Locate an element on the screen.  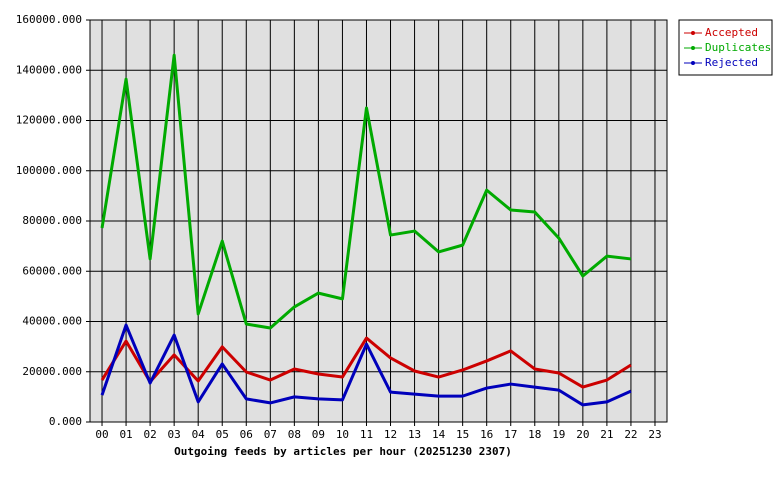
y-tick-label: 100000.000 is located at coordinates (49, 170).